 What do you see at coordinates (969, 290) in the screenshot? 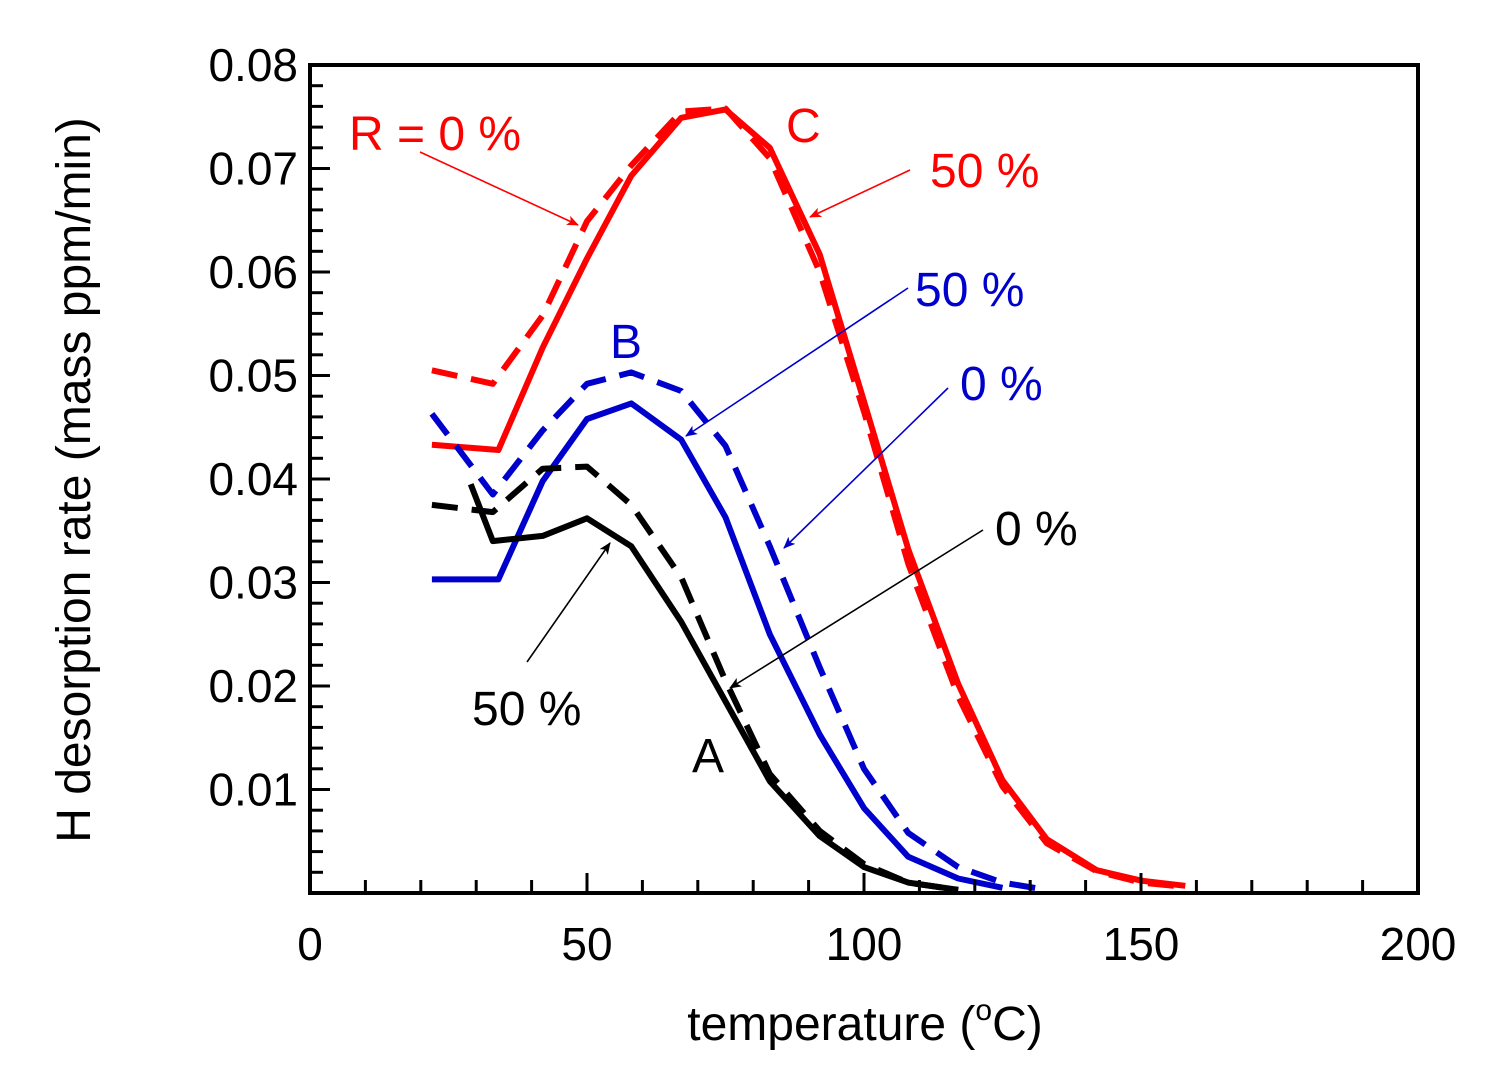
I see `annotation-50-blue: 50 %` at bounding box center [969, 290].